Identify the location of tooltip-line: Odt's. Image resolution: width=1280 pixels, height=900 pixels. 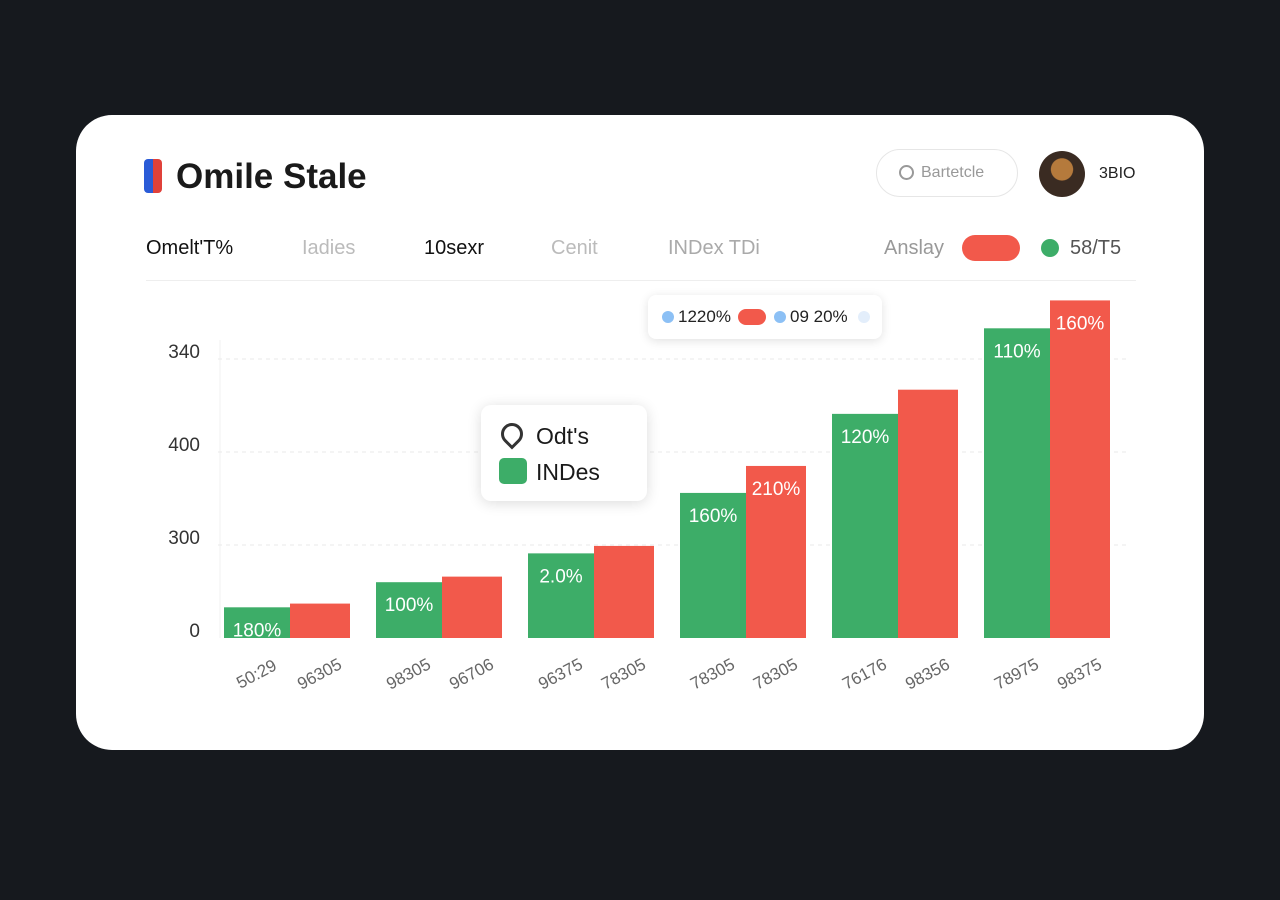
(562, 436).